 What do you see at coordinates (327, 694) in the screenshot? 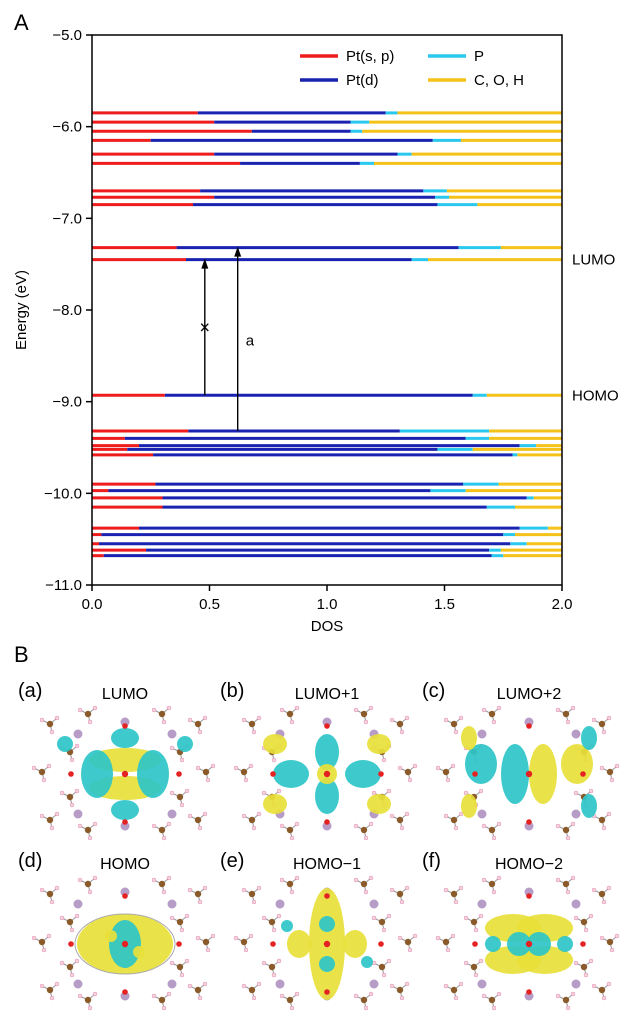
I see `orbital-name: LUMO+1` at bounding box center [327, 694].